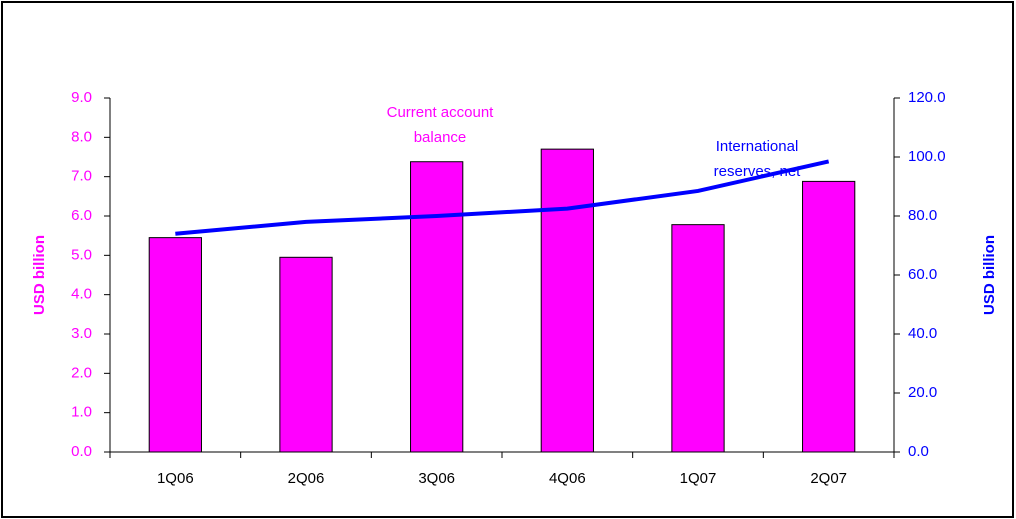 The height and width of the screenshot is (519, 1016). What do you see at coordinates (81, 294) in the screenshot?
I see `y-tick-label: 4.0` at bounding box center [81, 294].